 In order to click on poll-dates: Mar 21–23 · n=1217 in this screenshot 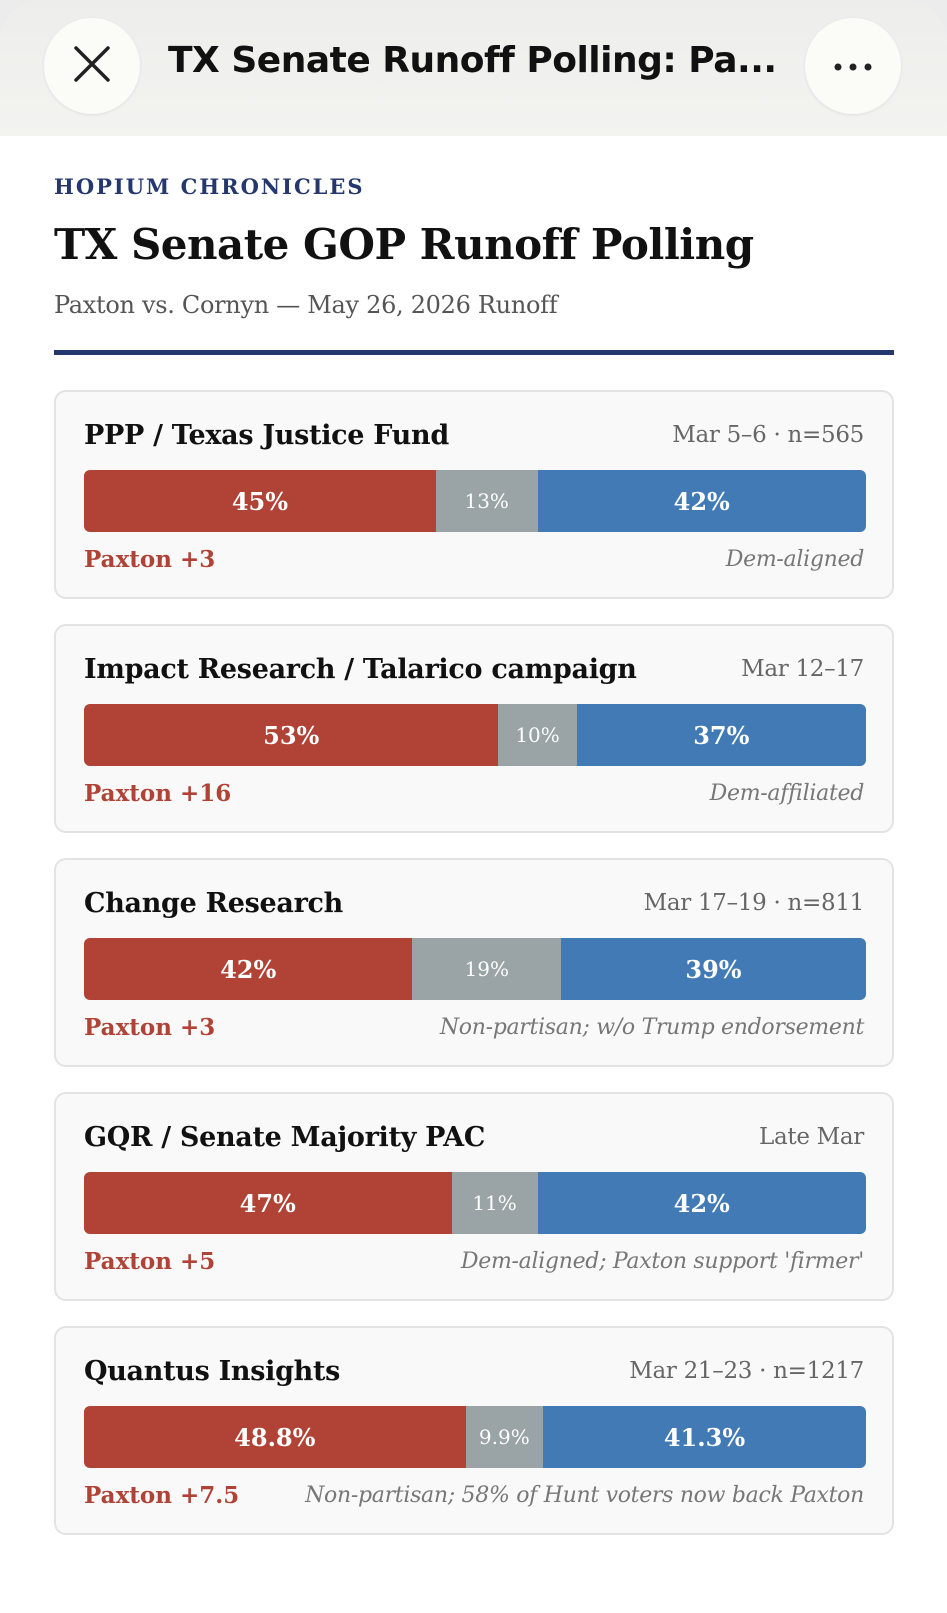, I will do `click(746, 1371)`.